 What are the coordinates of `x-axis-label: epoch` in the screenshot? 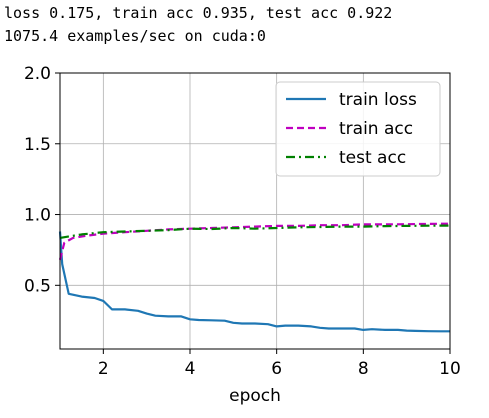 It's located at (255, 396).